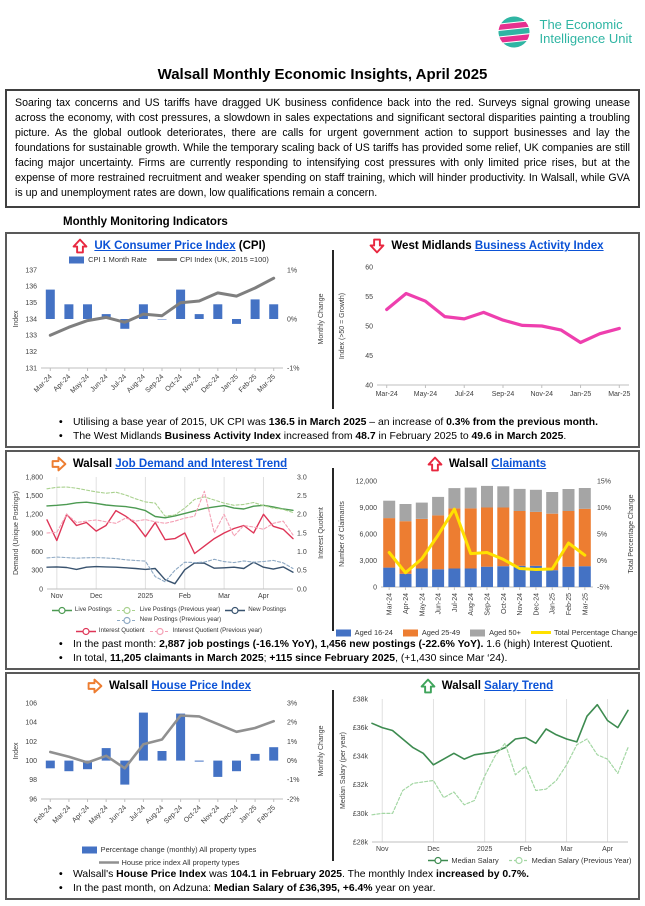 The width and height of the screenshot is (645, 906). I want to click on svg-text: 1%, so click(292, 271).